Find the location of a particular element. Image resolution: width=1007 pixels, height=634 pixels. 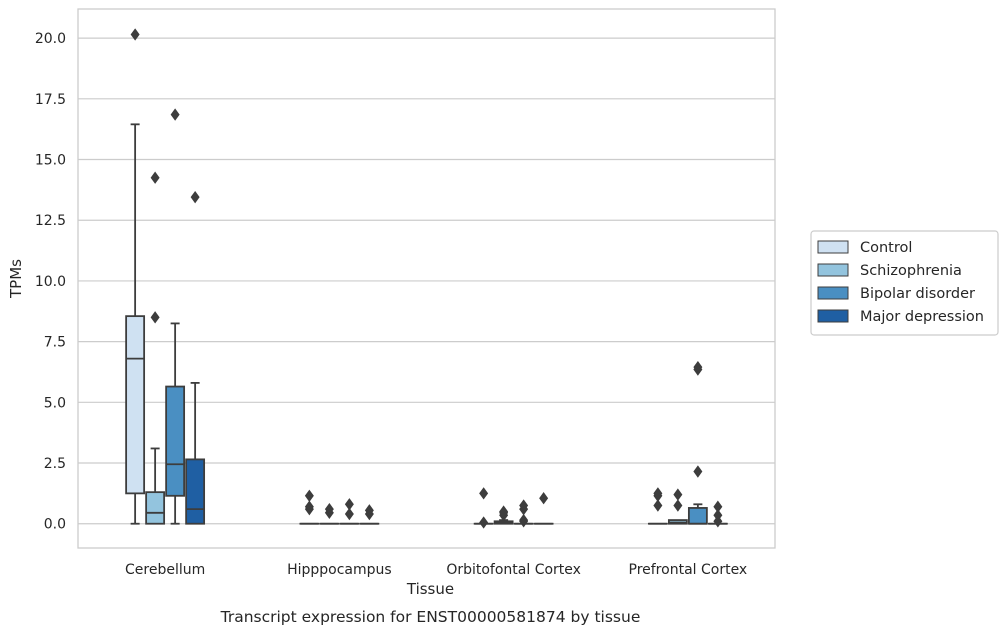

y-tick-label: 15.0 is located at coordinates (50, 161).